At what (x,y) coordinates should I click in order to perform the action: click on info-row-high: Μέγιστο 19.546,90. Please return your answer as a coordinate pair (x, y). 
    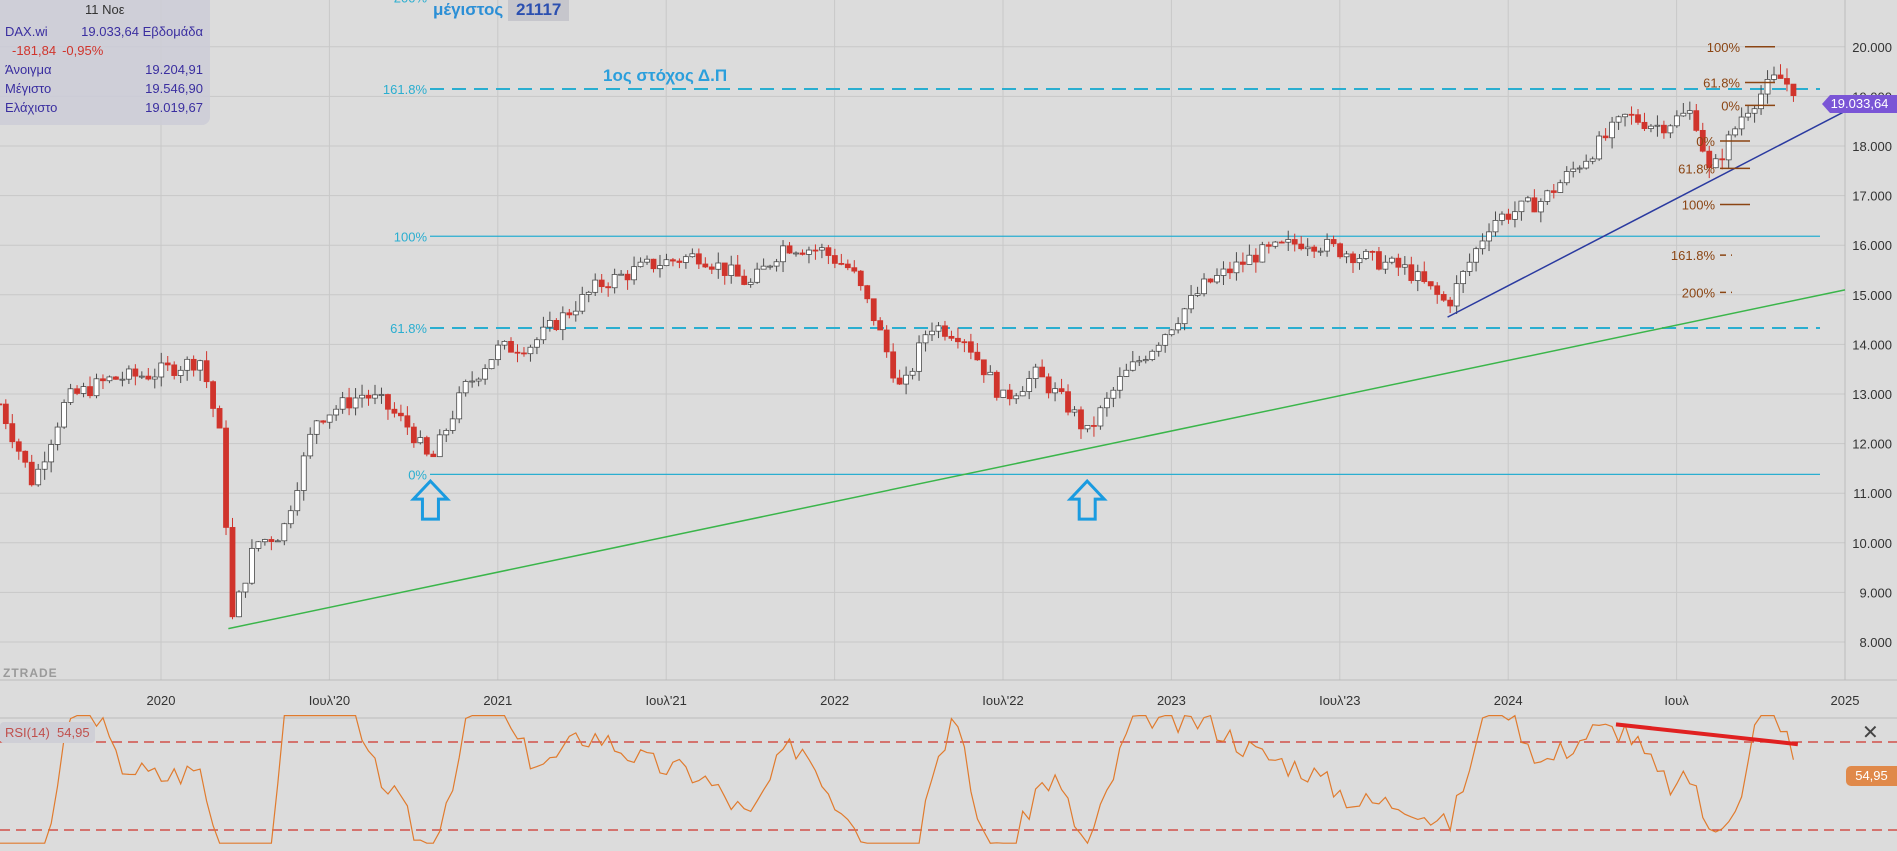
    Looking at the image, I should click on (104, 88).